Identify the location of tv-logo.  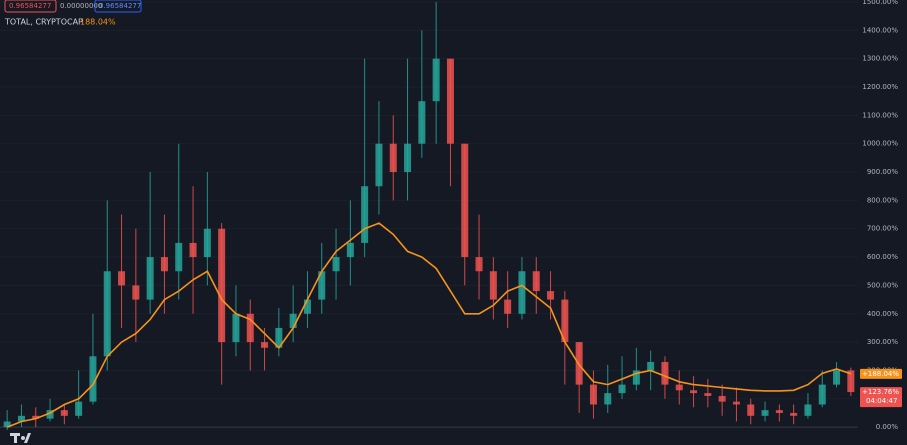
(20, 438).